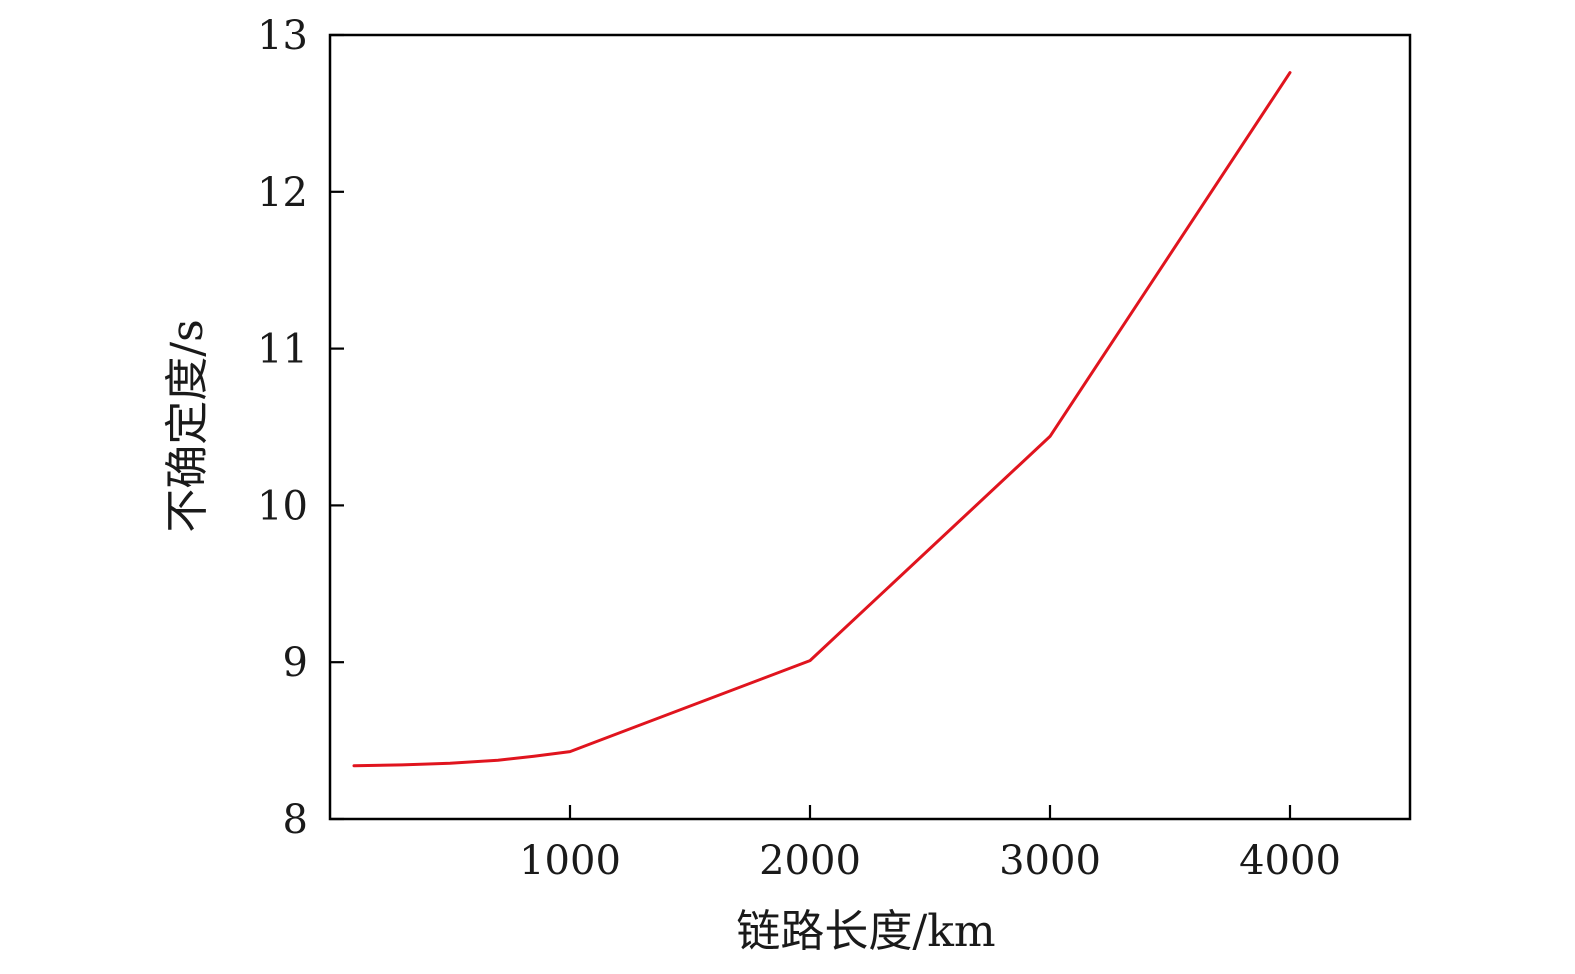 The height and width of the screenshot is (974, 1575). Describe the element at coordinates (282, 506) in the screenshot. I see `y-tick-label: 10` at that location.